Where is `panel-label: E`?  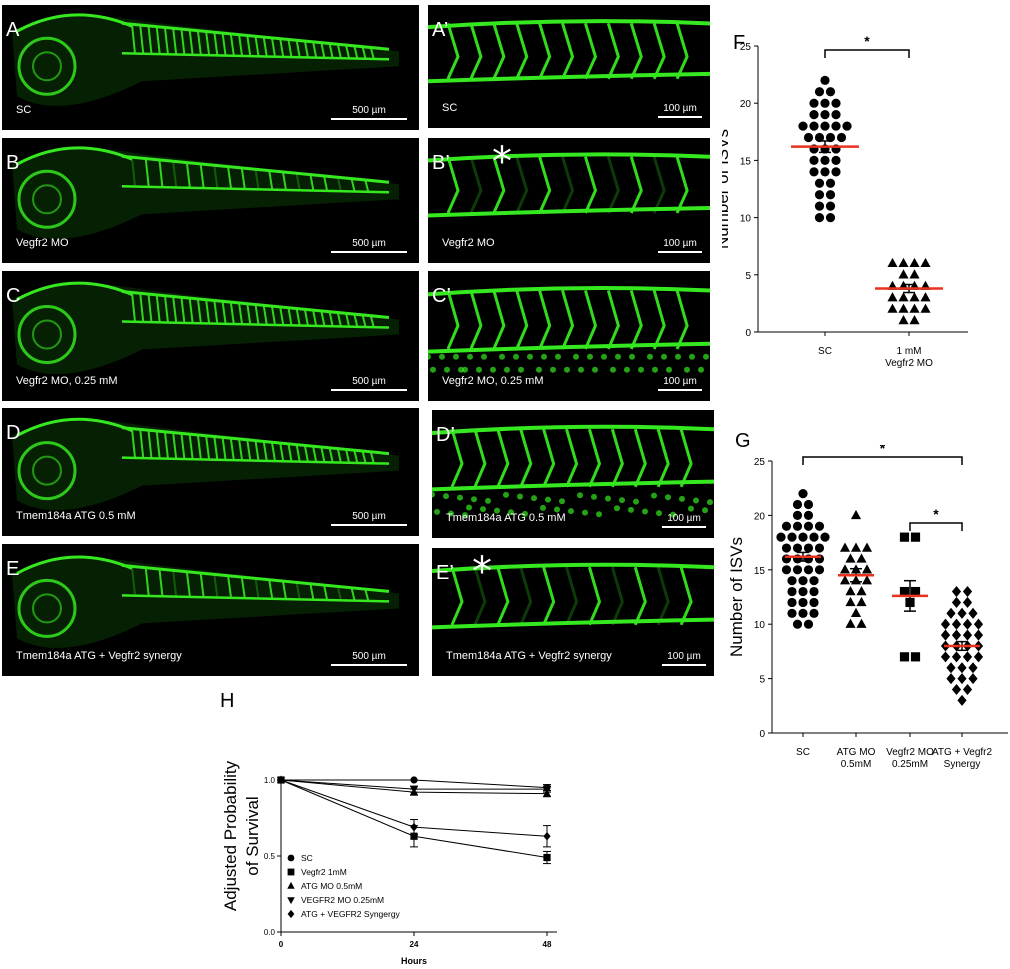 panel-label: E is located at coordinates (13, 569).